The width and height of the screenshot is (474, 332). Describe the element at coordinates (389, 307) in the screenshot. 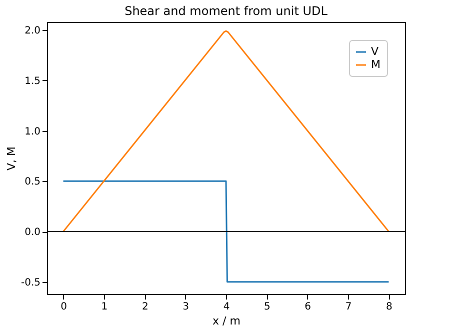

I see `x-tick-label: 8` at that location.